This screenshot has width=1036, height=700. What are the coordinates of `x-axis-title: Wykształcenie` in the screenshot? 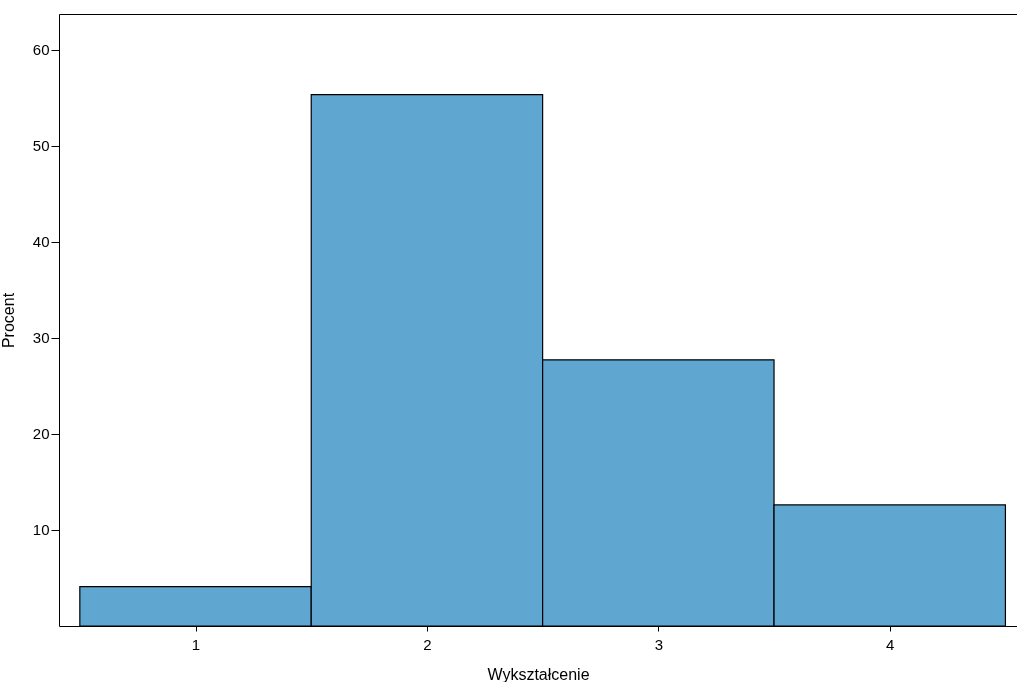 It's located at (538, 674).